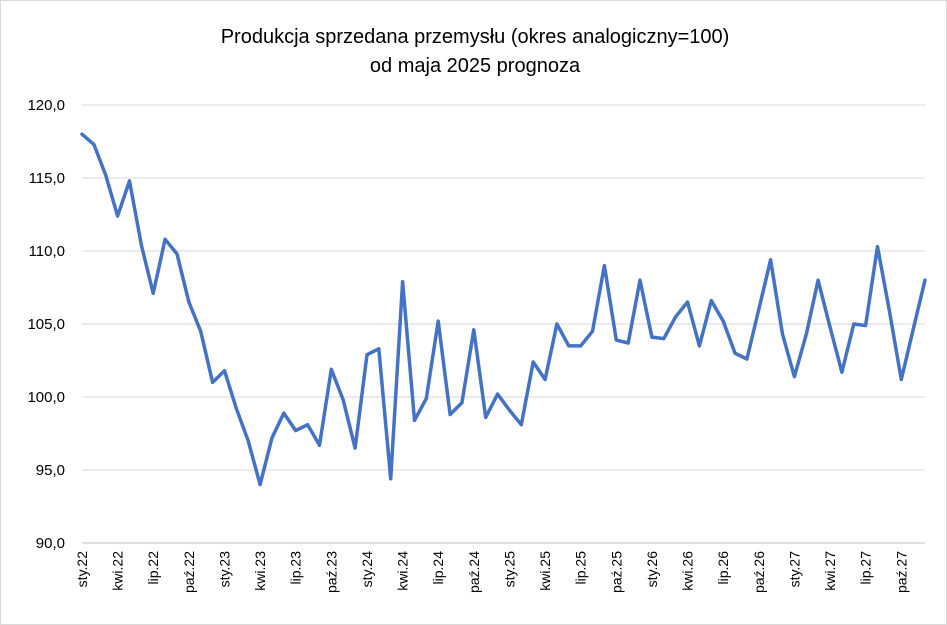 The image size is (947, 625). I want to click on x-tick-label: sty.25, so click(509, 569).